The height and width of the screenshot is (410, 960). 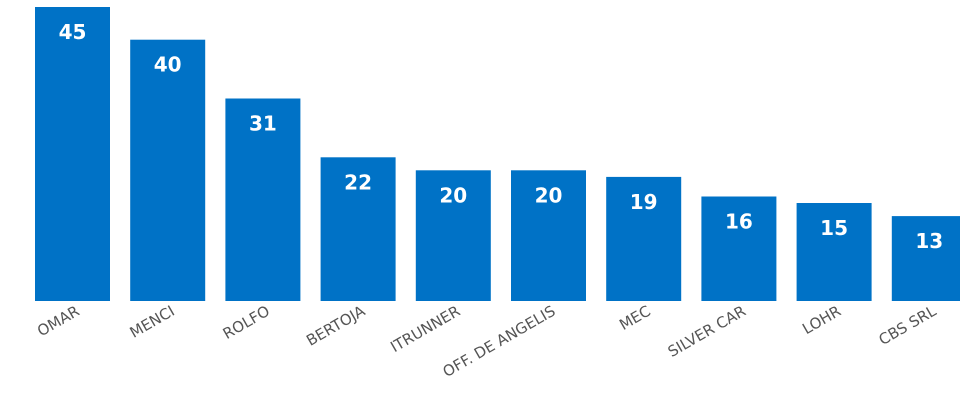 What do you see at coordinates (425, 329) in the screenshot?
I see `category-label: ITRUNNER` at bounding box center [425, 329].